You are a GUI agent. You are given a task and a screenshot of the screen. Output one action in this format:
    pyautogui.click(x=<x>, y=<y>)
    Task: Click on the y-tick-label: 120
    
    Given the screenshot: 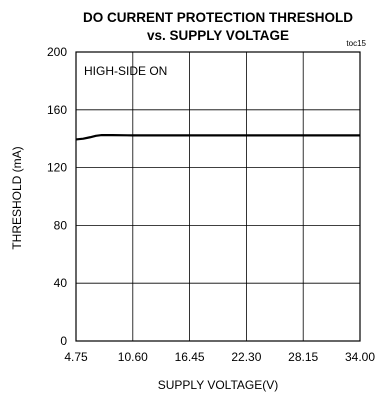 What is the action you would take?
    pyautogui.click(x=57, y=168)
    